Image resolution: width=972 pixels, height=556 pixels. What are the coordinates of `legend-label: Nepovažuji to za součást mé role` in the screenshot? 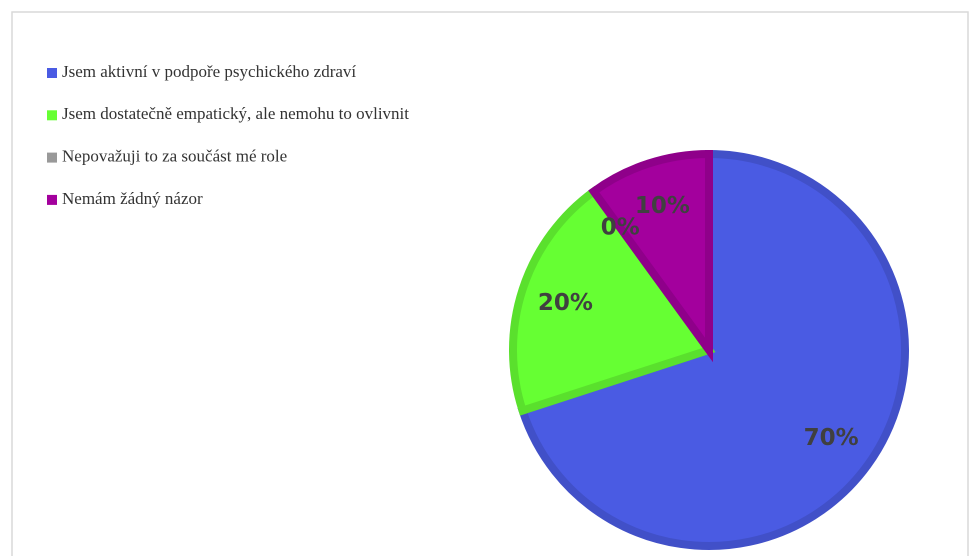 It's located at (174, 156).